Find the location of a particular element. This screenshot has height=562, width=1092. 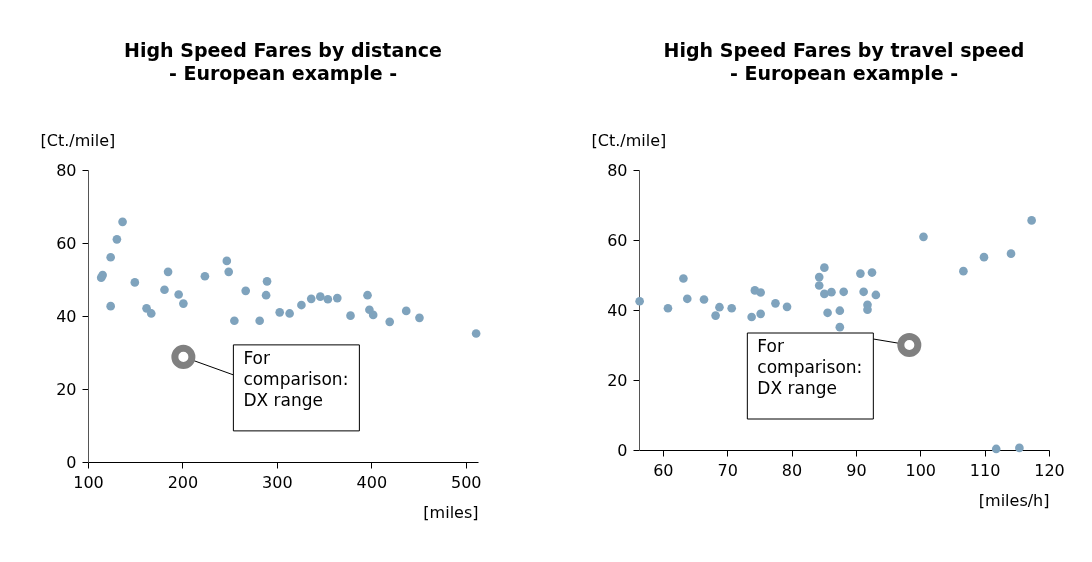

x-tick-label: 110 is located at coordinates (985, 470).